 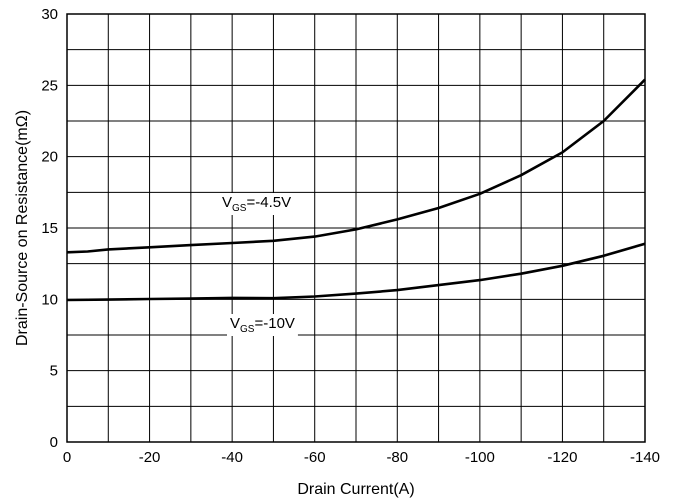 I want to click on y-tick-label: 10, so click(x=49, y=299).